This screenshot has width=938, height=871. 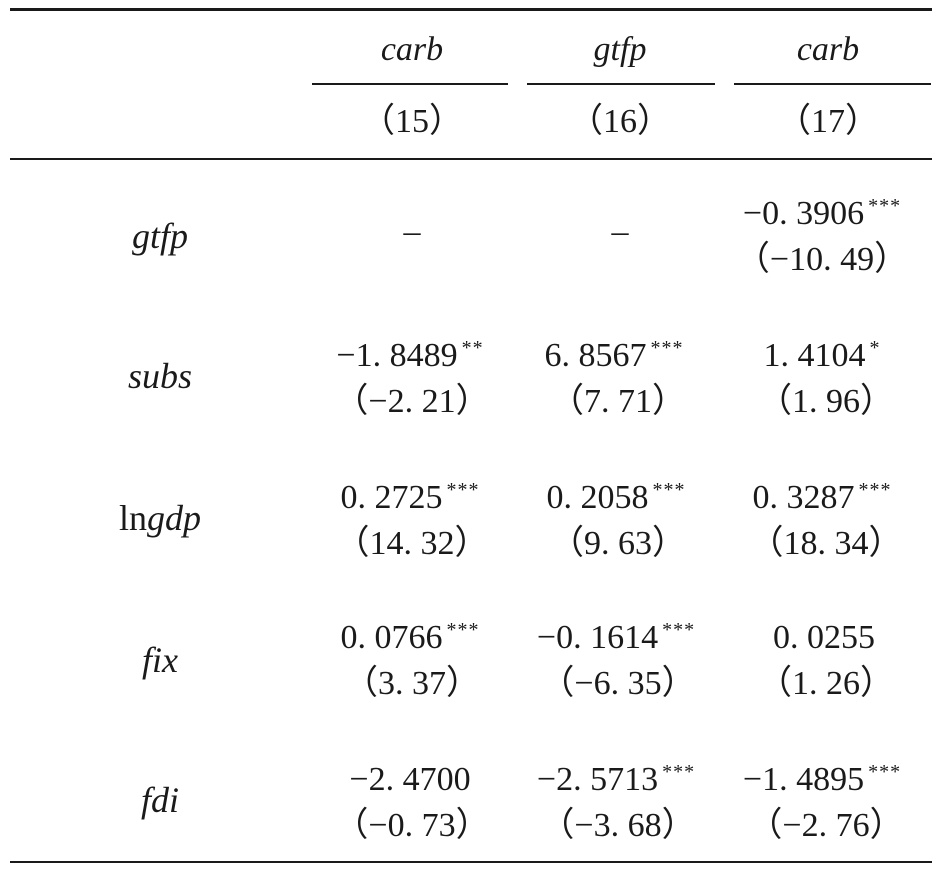 What do you see at coordinates (822, 497) in the screenshot?
I see `coef-cell: 0. 3287 ***` at bounding box center [822, 497].